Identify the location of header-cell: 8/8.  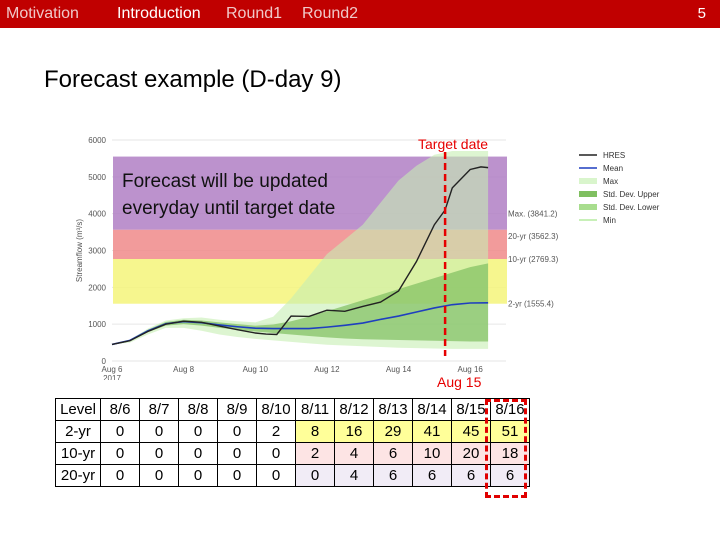
(198, 409).